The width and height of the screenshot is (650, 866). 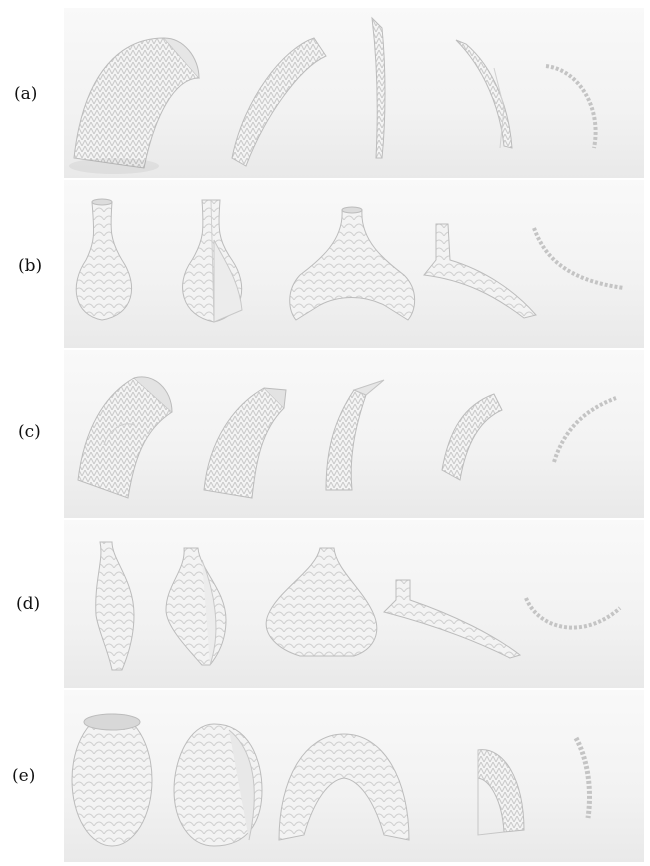 What do you see at coordinates (582, 777) in the screenshot?
I see `stage-e5` at bounding box center [582, 777].